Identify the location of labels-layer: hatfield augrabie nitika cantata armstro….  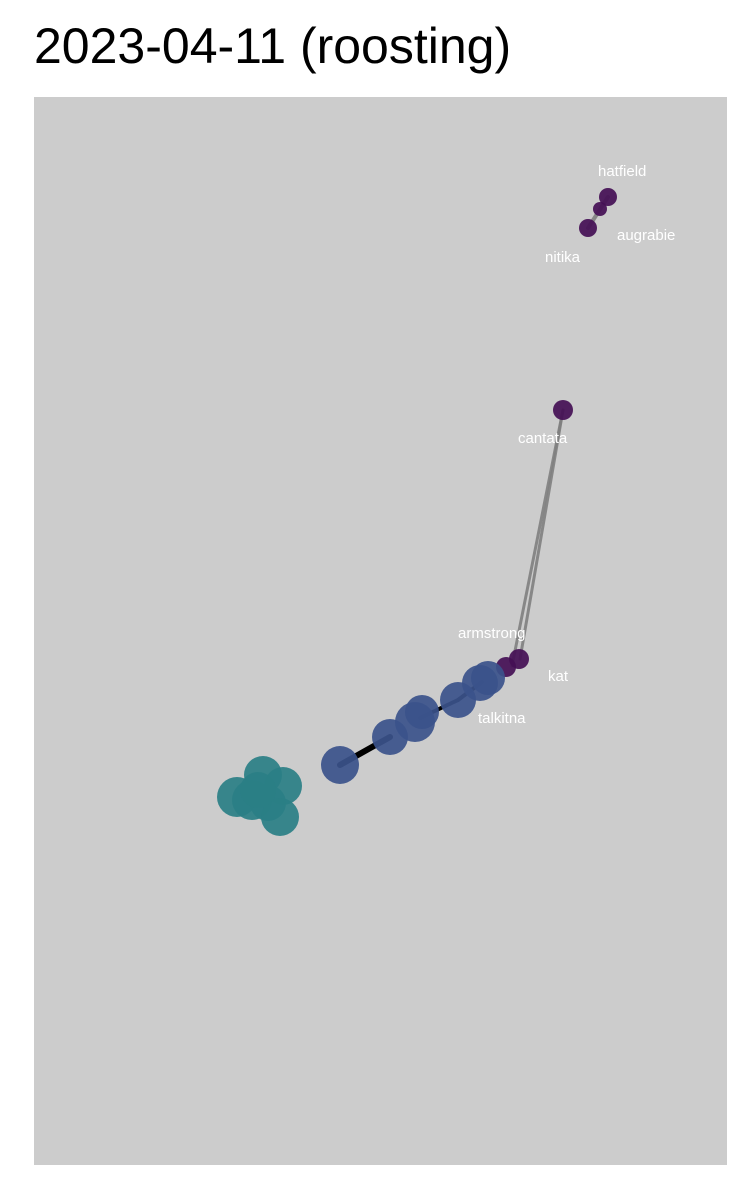
(566, 445).